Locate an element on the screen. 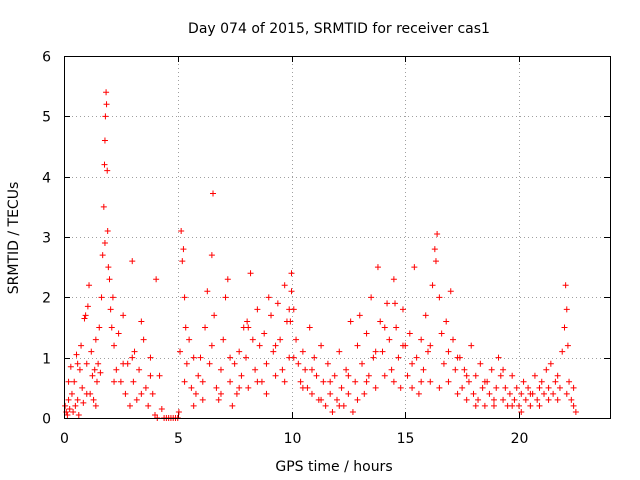 Image resolution: width=640 pixels, height=480 pixels. y-tick-label: 5 is located at coordinates (46, 118).